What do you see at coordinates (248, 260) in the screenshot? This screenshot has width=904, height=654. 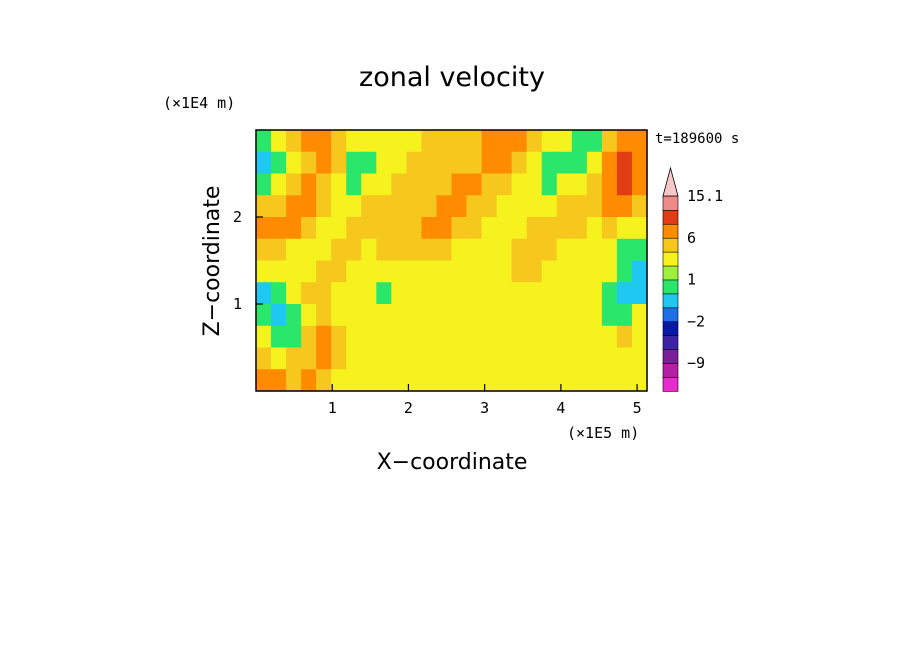 I see `y-axis: 12` at bounding box center [248, 260].